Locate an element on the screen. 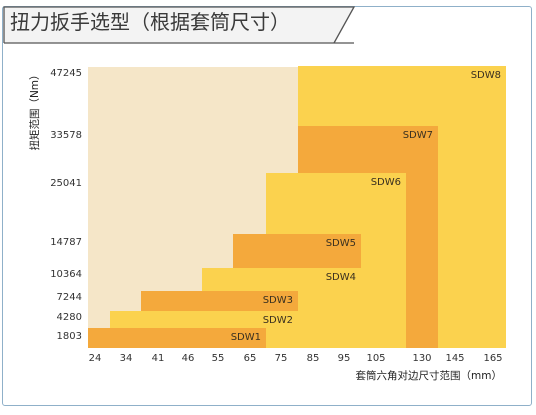 This screenshot has width=536, height=415. x-tick-label: 95 is located at coordinates (344, 358).